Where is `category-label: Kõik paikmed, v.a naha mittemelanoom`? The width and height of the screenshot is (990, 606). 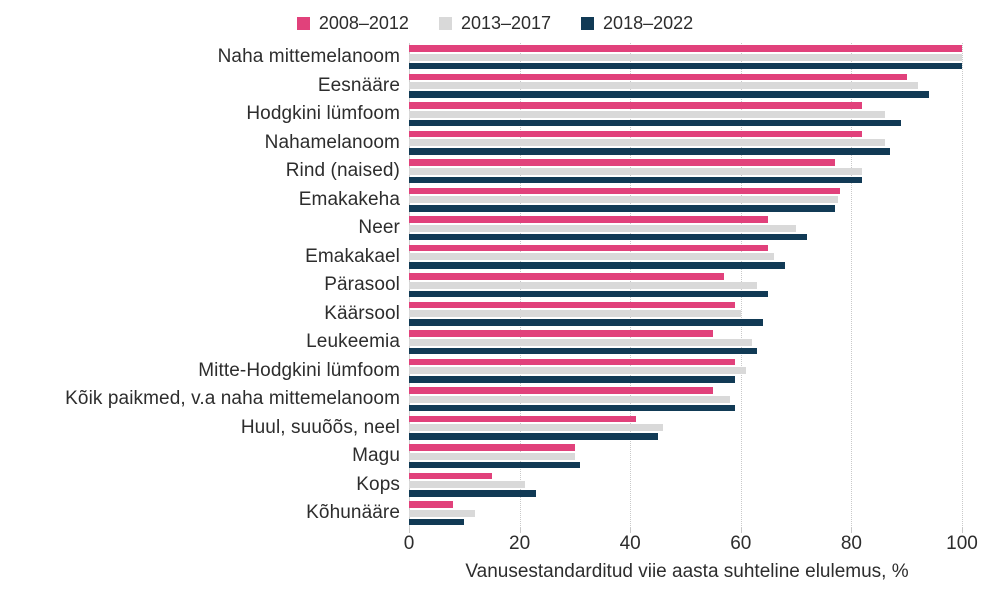
category-label: Kõik paikmed, v.a naha mittemelanoom is located at coordinates (232, 399).